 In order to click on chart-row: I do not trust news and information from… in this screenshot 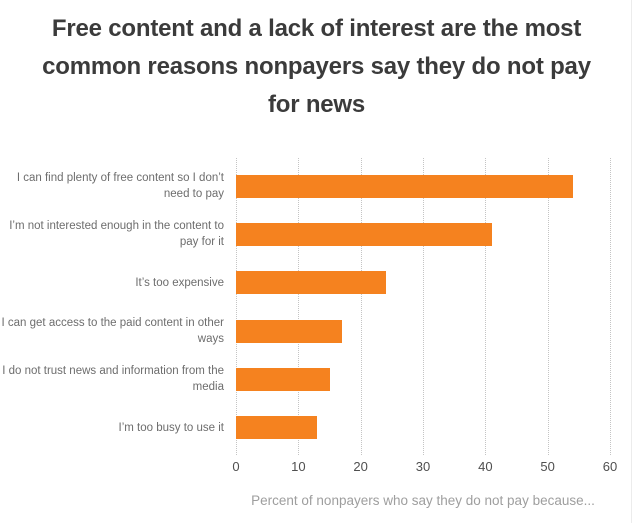, I will do `click(305, 379)`.